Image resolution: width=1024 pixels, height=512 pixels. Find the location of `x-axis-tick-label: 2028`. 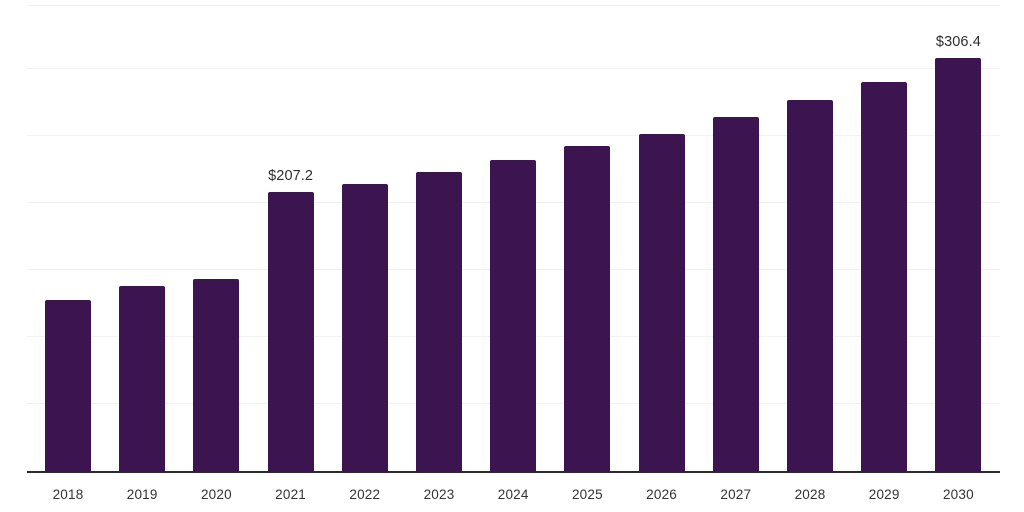

x-axis-tick-label: 2028 is located at coordinates (810, 494).